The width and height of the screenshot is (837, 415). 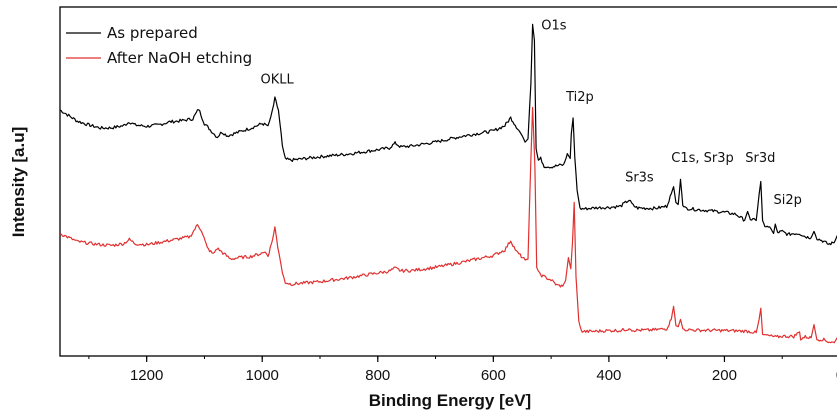 I want to click on peak-label: Si2p, so click(x=788, y=200).